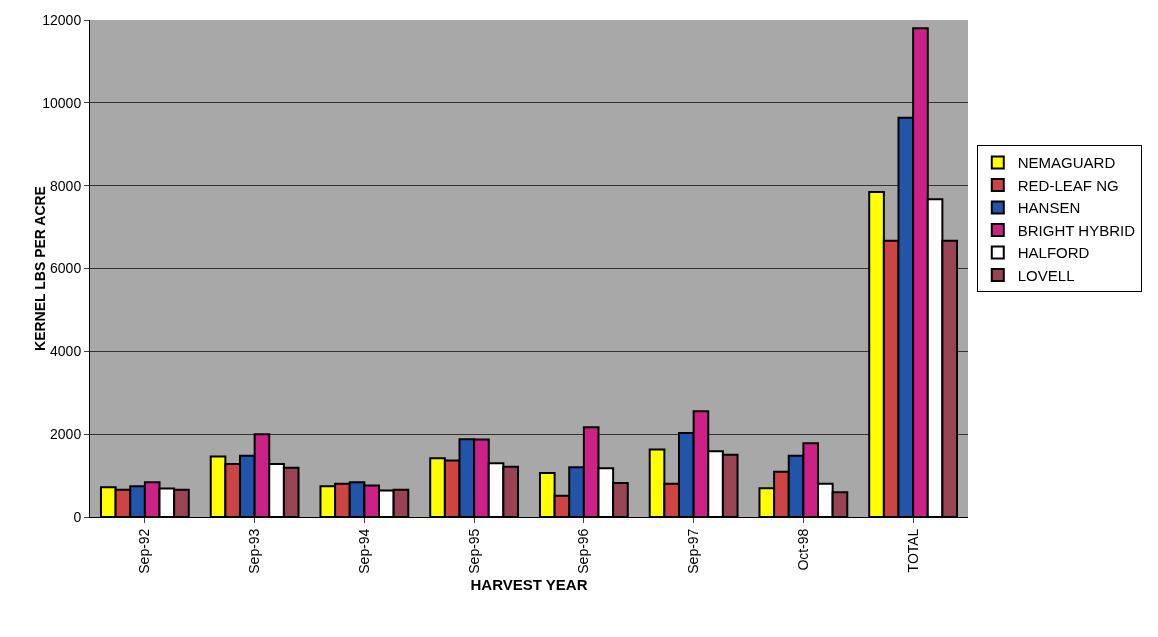 The height and width of the screenshot is (637, 1158). What do you see at coordinates (66, 268) in the screenshot?
I see `y-tick-label: 6000` at bounding box center [66, 268].